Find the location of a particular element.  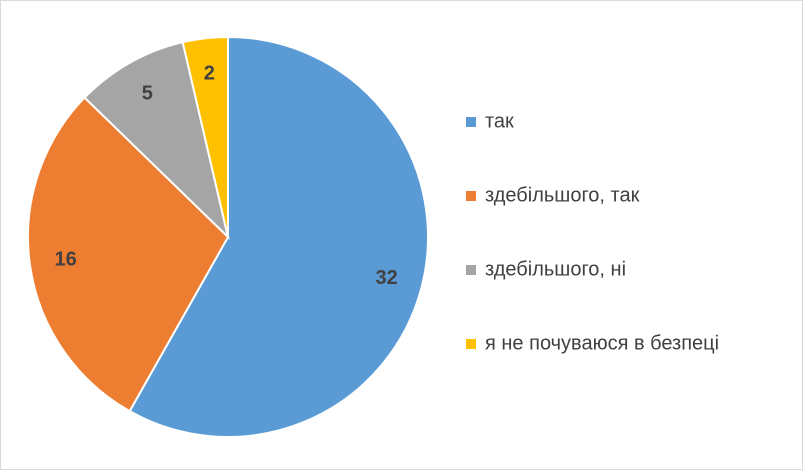

data-label: 5 is located at coordinates (147, 93).